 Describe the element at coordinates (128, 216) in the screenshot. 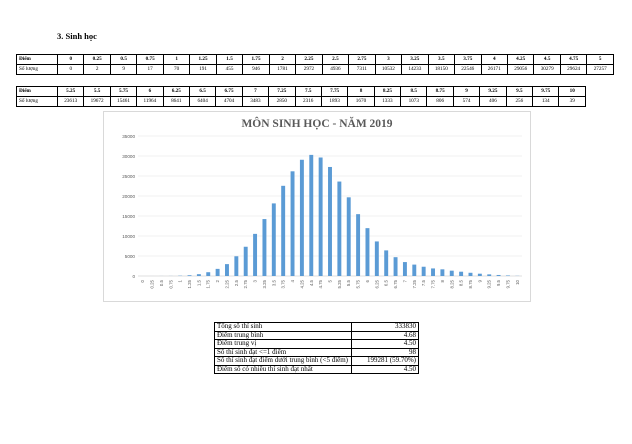

I see `y-tick-label: 15000` at that location.